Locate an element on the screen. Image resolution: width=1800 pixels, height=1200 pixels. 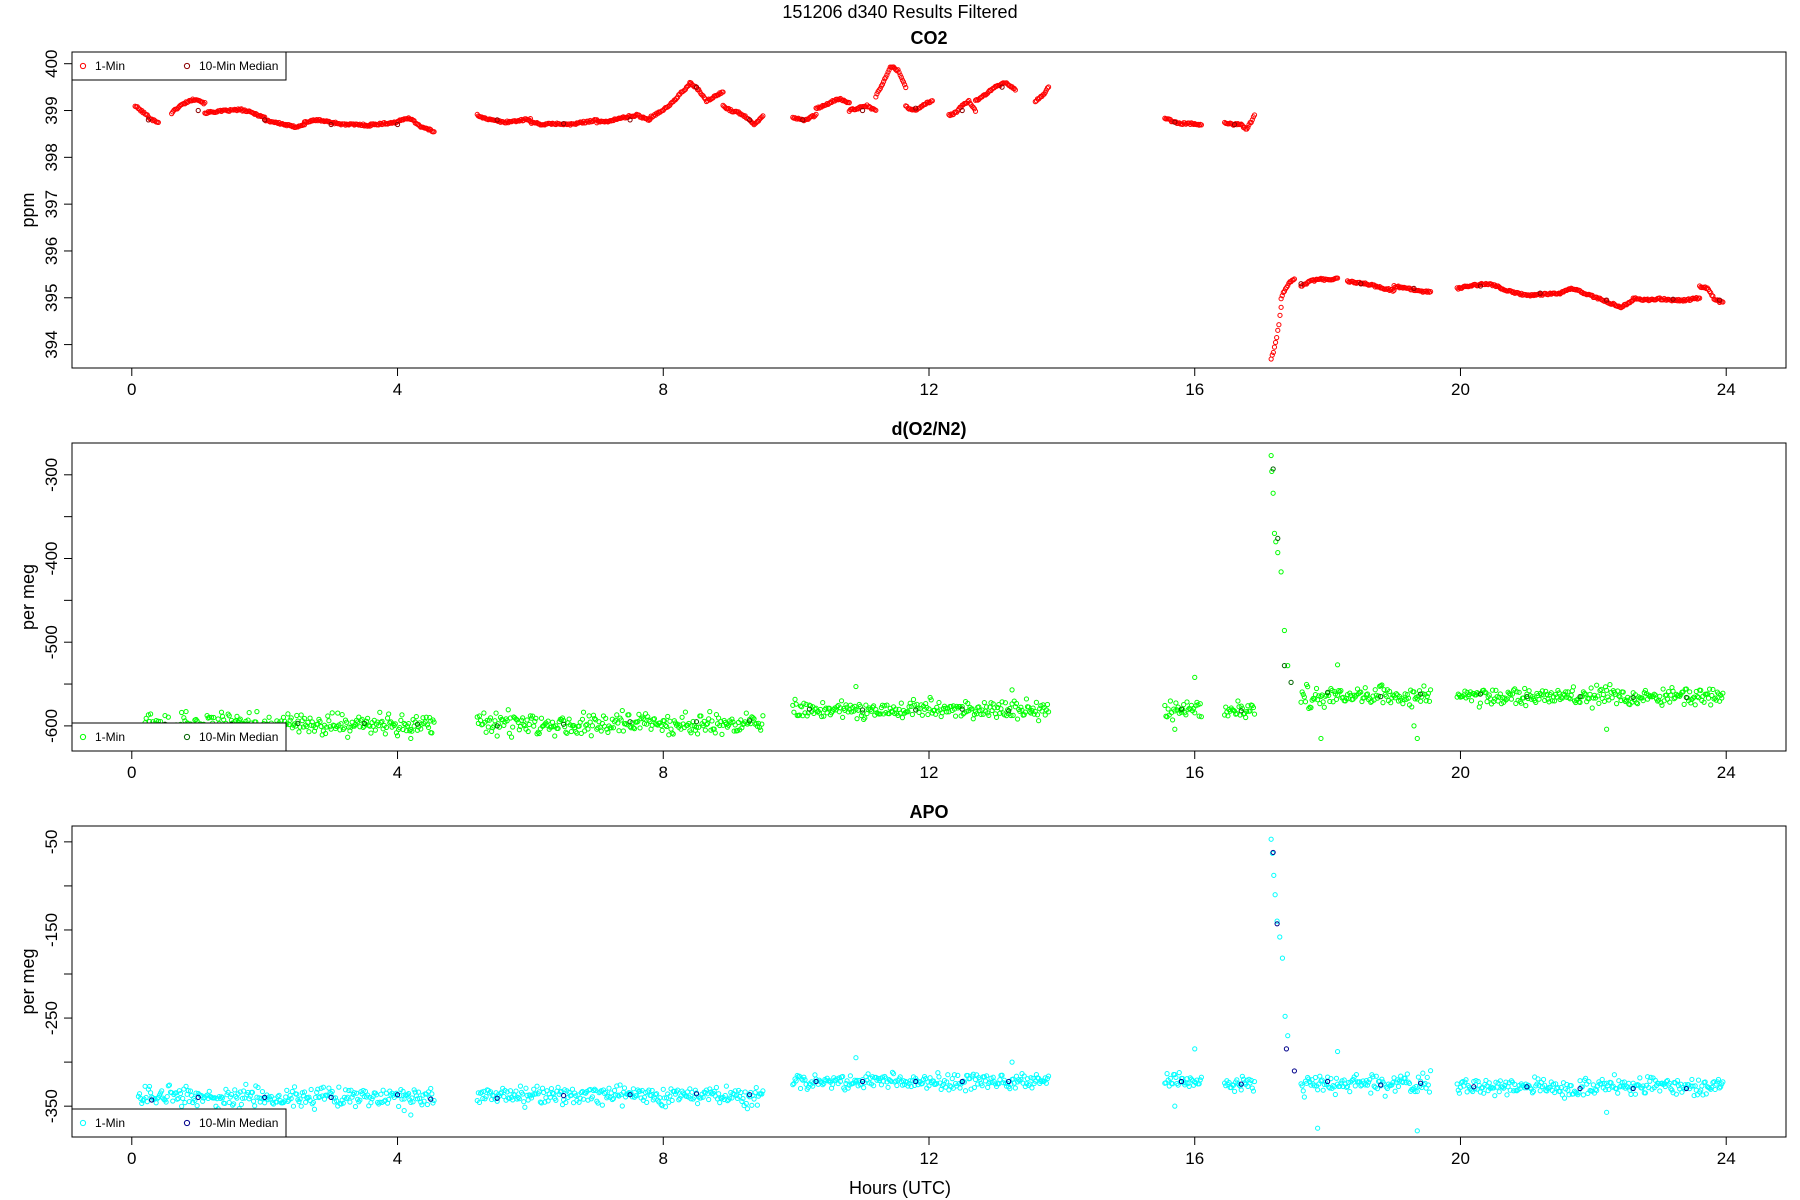
x-tick-label: 20 is located at coordinates (1460, 389).